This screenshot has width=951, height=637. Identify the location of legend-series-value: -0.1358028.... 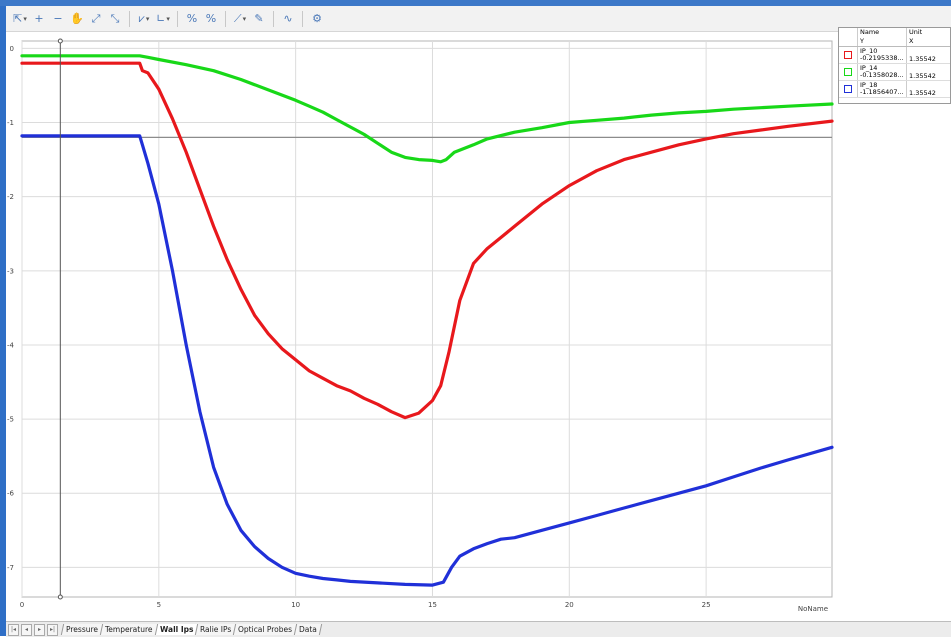
(882, 75).